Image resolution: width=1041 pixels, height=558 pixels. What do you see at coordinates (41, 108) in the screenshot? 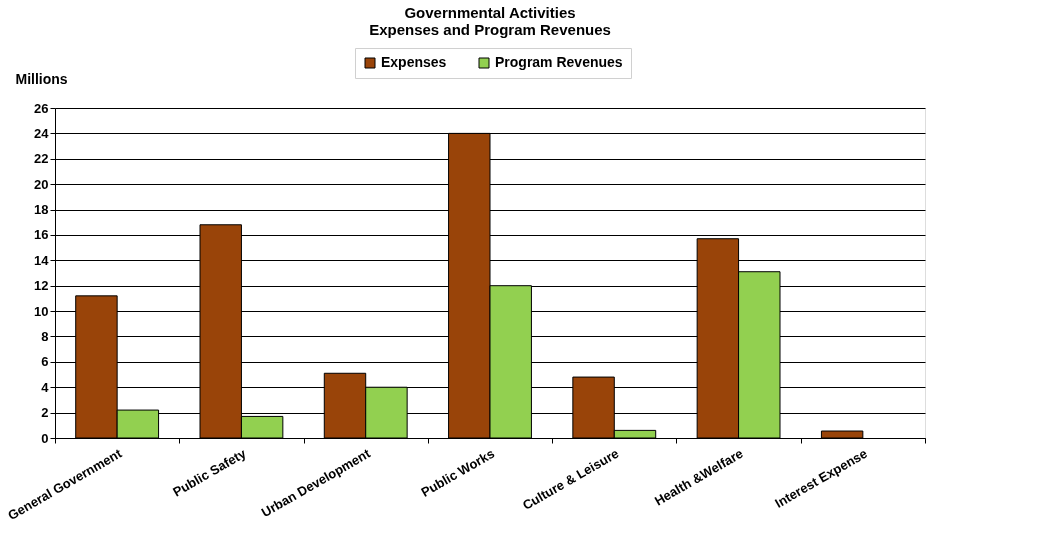
I see `y-tick-label: 26` at bounding box center [41, 108].